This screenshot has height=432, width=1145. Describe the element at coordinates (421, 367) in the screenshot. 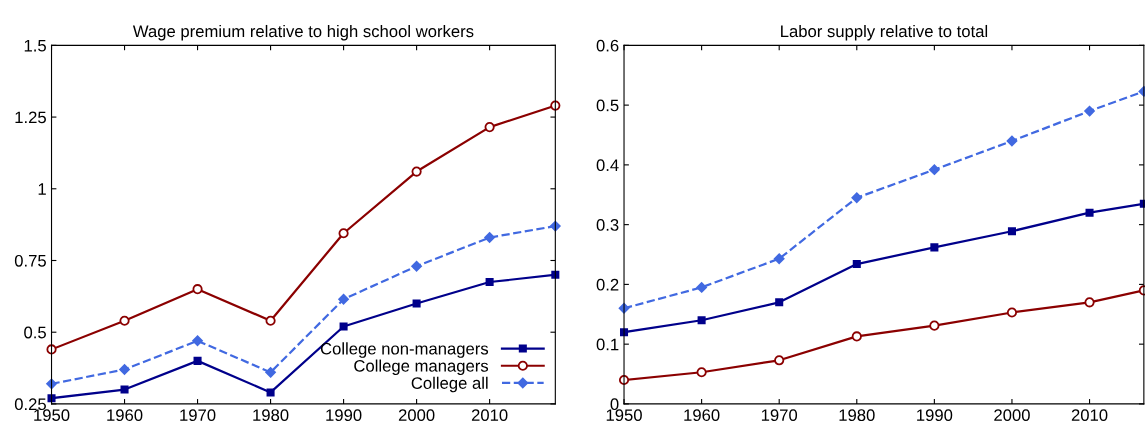

I see `legend-label: College managers` at that location.